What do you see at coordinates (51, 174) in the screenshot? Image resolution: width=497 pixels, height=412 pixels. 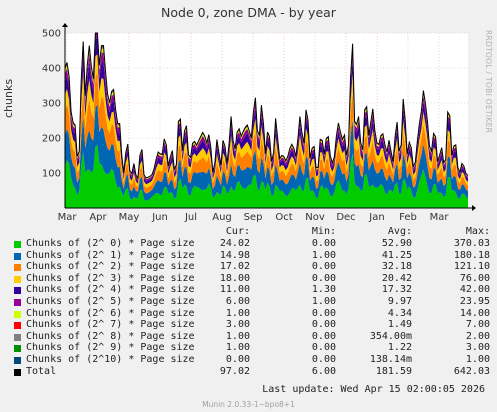 I see `y-tick-label: 100` at bounding box center [51, 174].